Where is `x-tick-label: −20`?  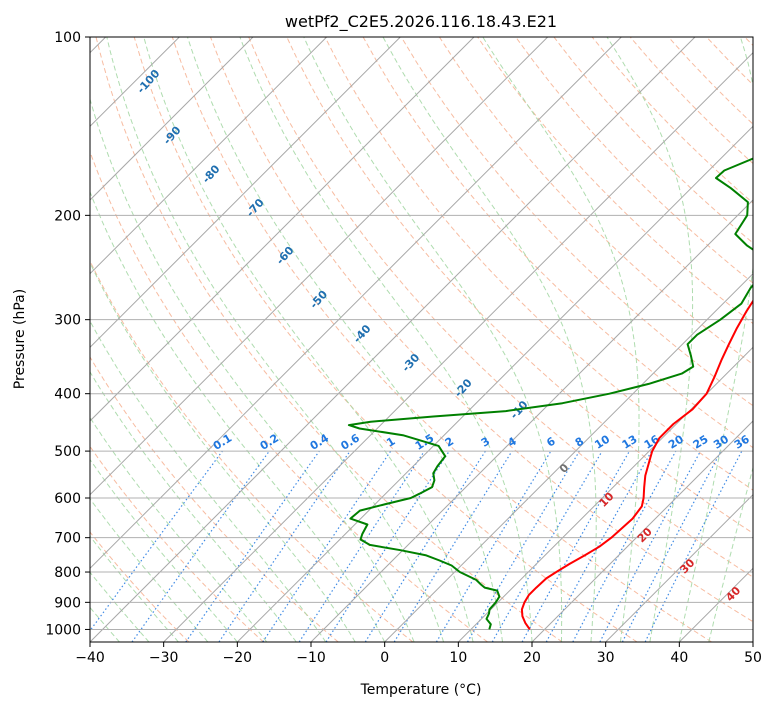
x-tick-label: −20 is located at coordinates (238, 658).